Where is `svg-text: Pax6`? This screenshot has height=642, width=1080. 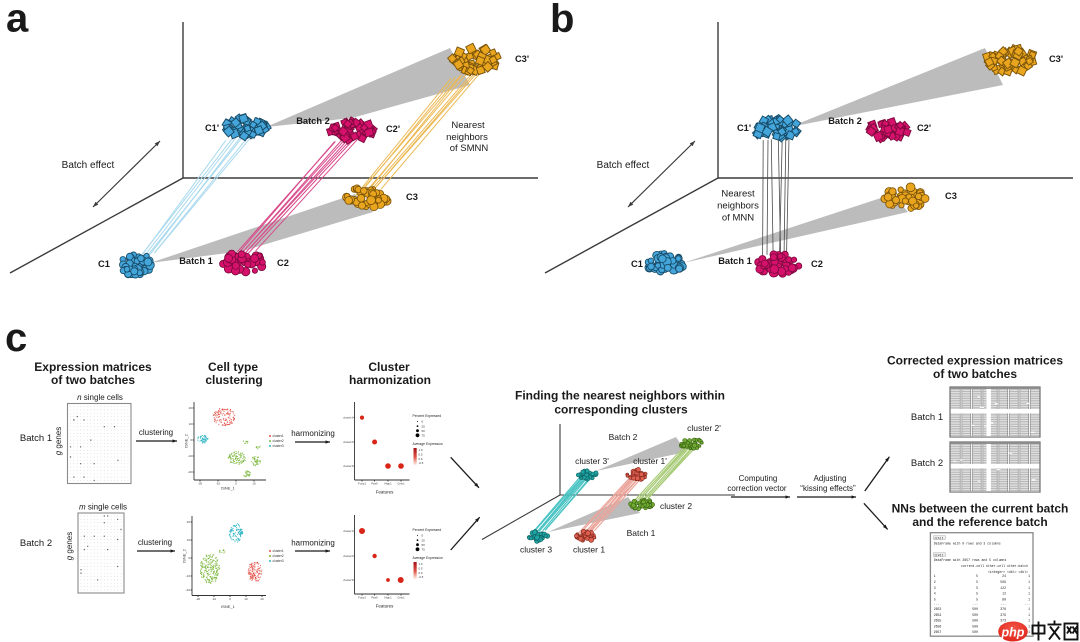
svg-text: Pax6 is located at coordinates (374, 598).